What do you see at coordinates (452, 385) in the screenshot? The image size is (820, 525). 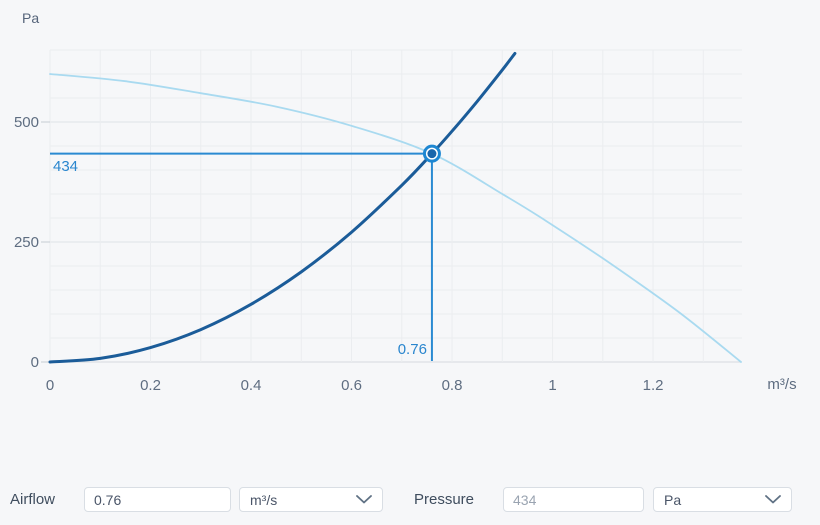 I see `x-tick-label: 0.8` at bounding box center [452, 385].